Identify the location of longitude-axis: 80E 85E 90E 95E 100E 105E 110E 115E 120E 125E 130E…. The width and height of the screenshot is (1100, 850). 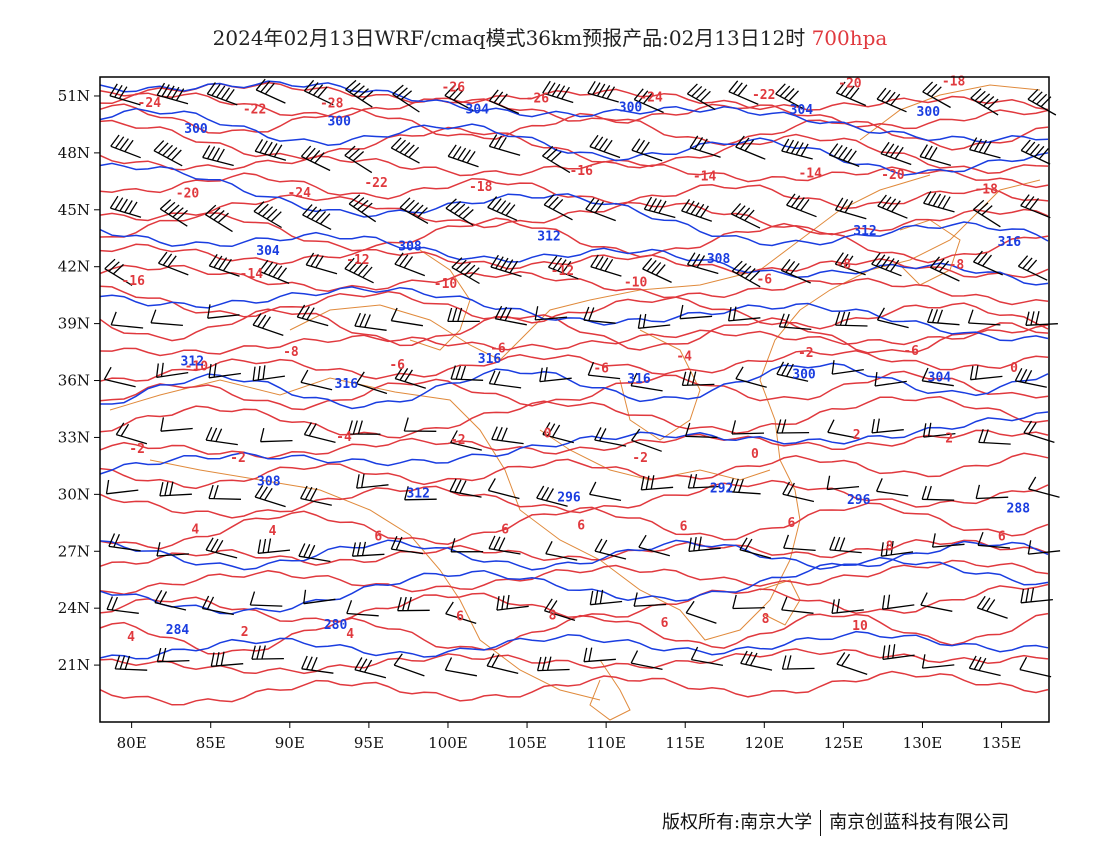
(569, 737).